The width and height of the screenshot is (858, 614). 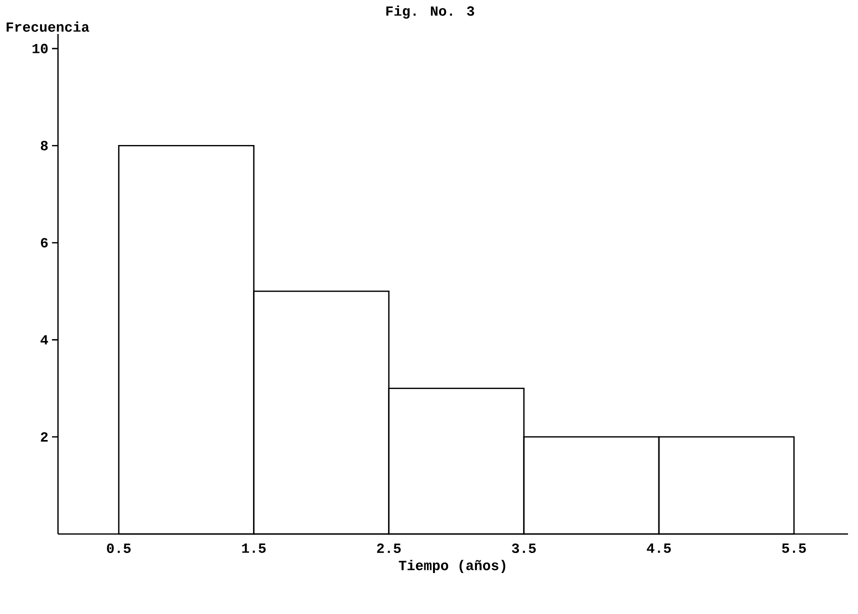 I want to click on x-tick-label: 1.5, so click(x=254, y=548).